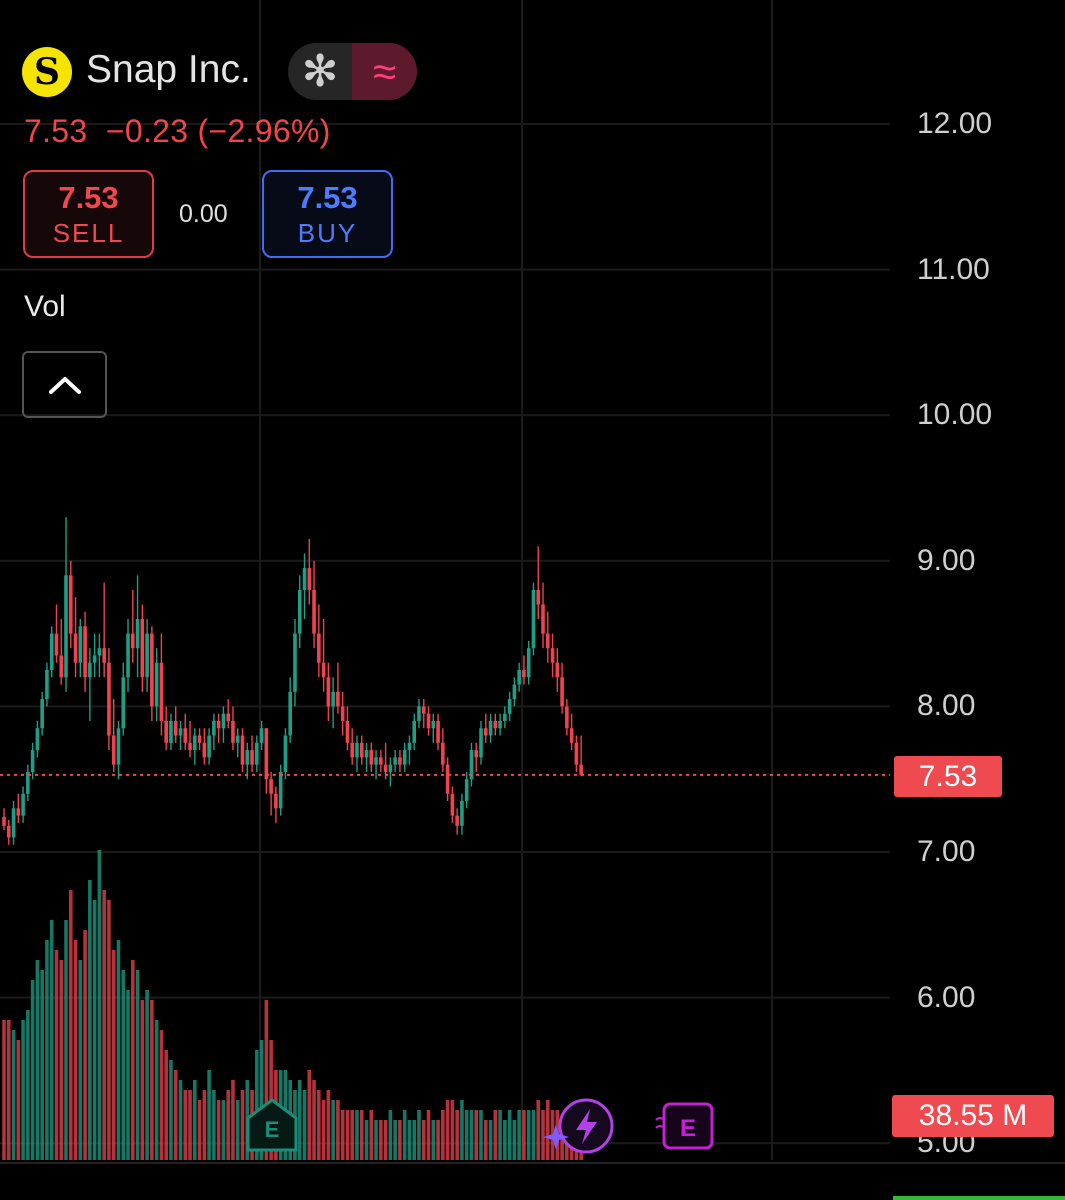 The image size is (1065, 1200). I want to click on chevron-up-icon, so click(64, 385).